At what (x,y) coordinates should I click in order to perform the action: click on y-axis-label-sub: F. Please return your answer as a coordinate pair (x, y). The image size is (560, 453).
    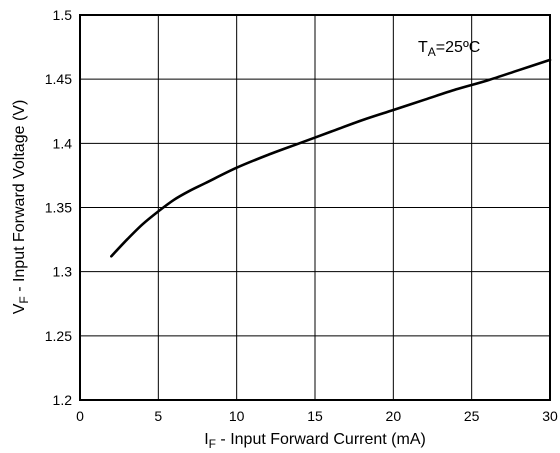
    Looking at the image, I should click on (24, 299).